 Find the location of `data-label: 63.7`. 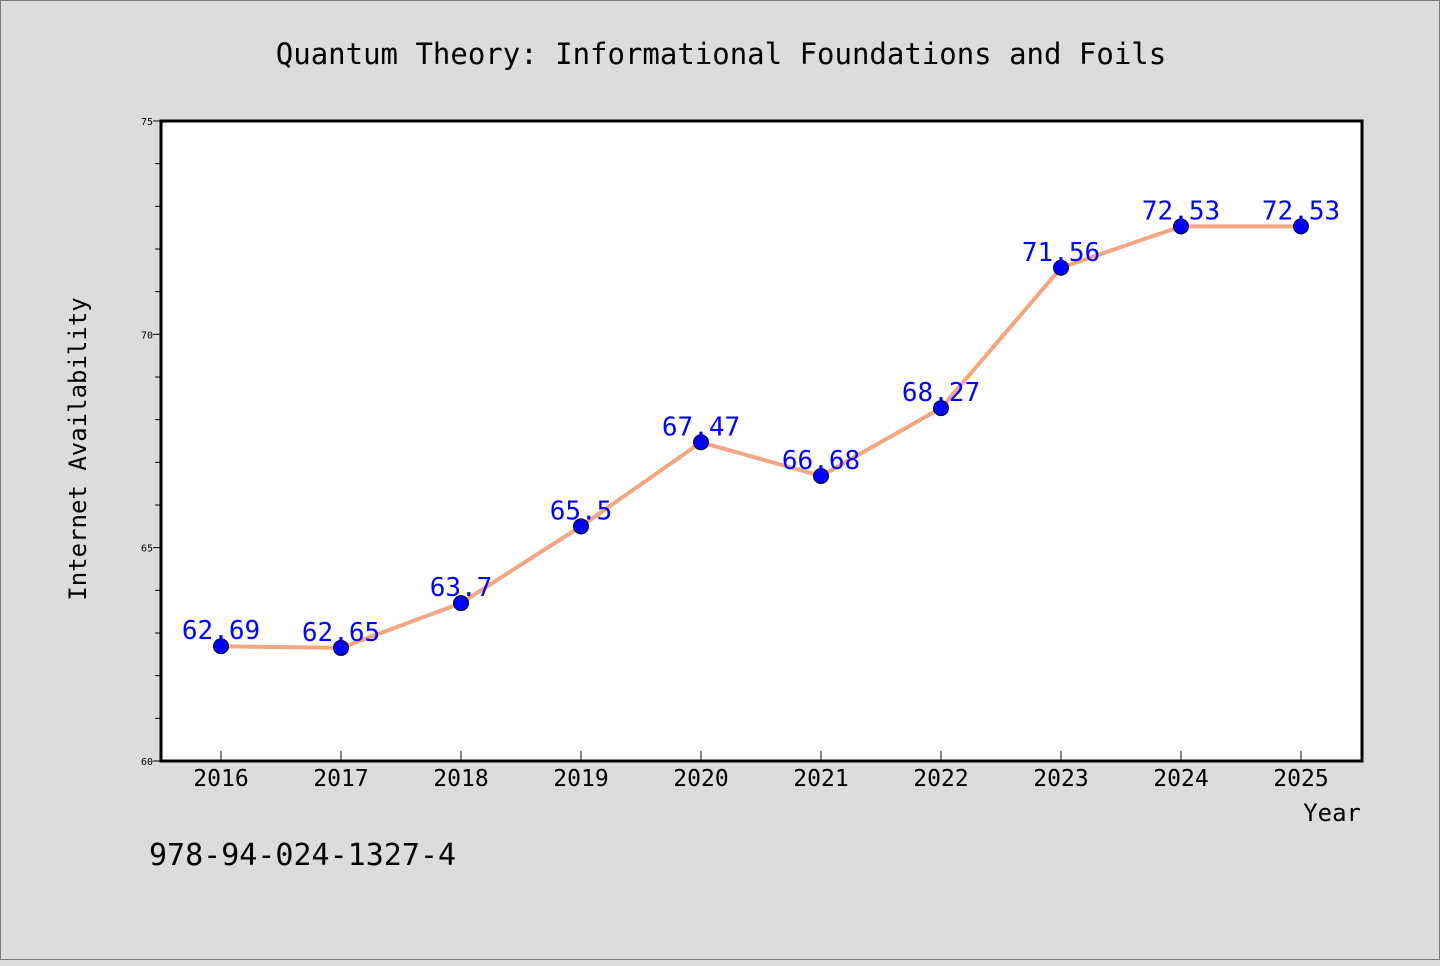

data-label: 63.7 is located at coordinates (461, 588).